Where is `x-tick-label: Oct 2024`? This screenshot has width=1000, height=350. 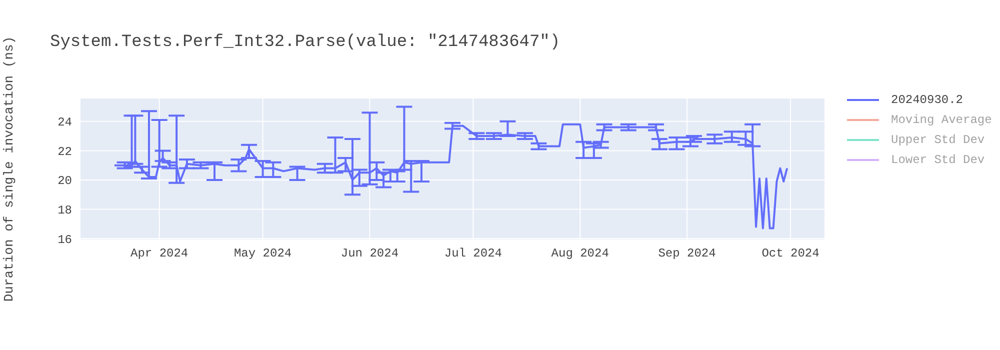 x-tick-label: Oct 2024 is located at coordinates (791, 253).